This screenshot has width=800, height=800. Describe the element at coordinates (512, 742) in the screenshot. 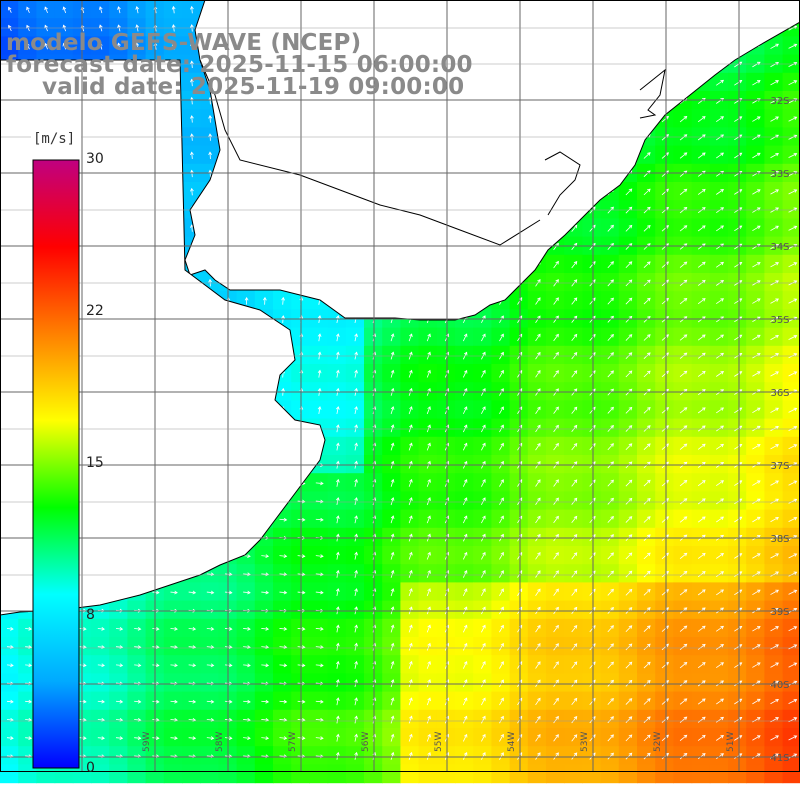

I see `lon-label: 54W` at that location.